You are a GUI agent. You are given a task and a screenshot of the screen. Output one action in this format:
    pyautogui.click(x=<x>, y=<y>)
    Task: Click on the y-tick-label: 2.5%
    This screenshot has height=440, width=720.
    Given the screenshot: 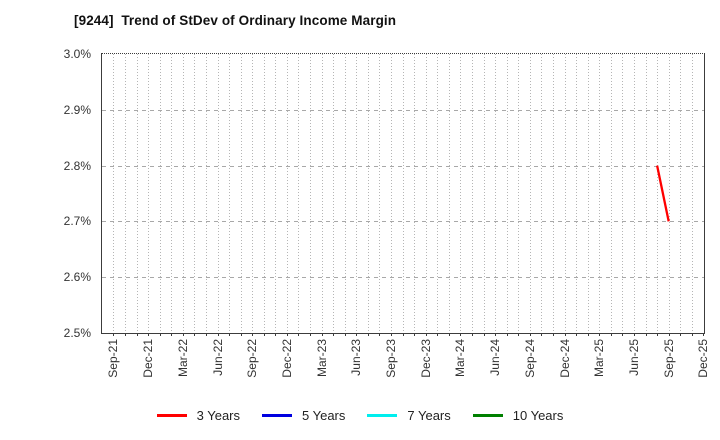 What is the action you would take?
    pyautogui.click(x=77, y=333)
    